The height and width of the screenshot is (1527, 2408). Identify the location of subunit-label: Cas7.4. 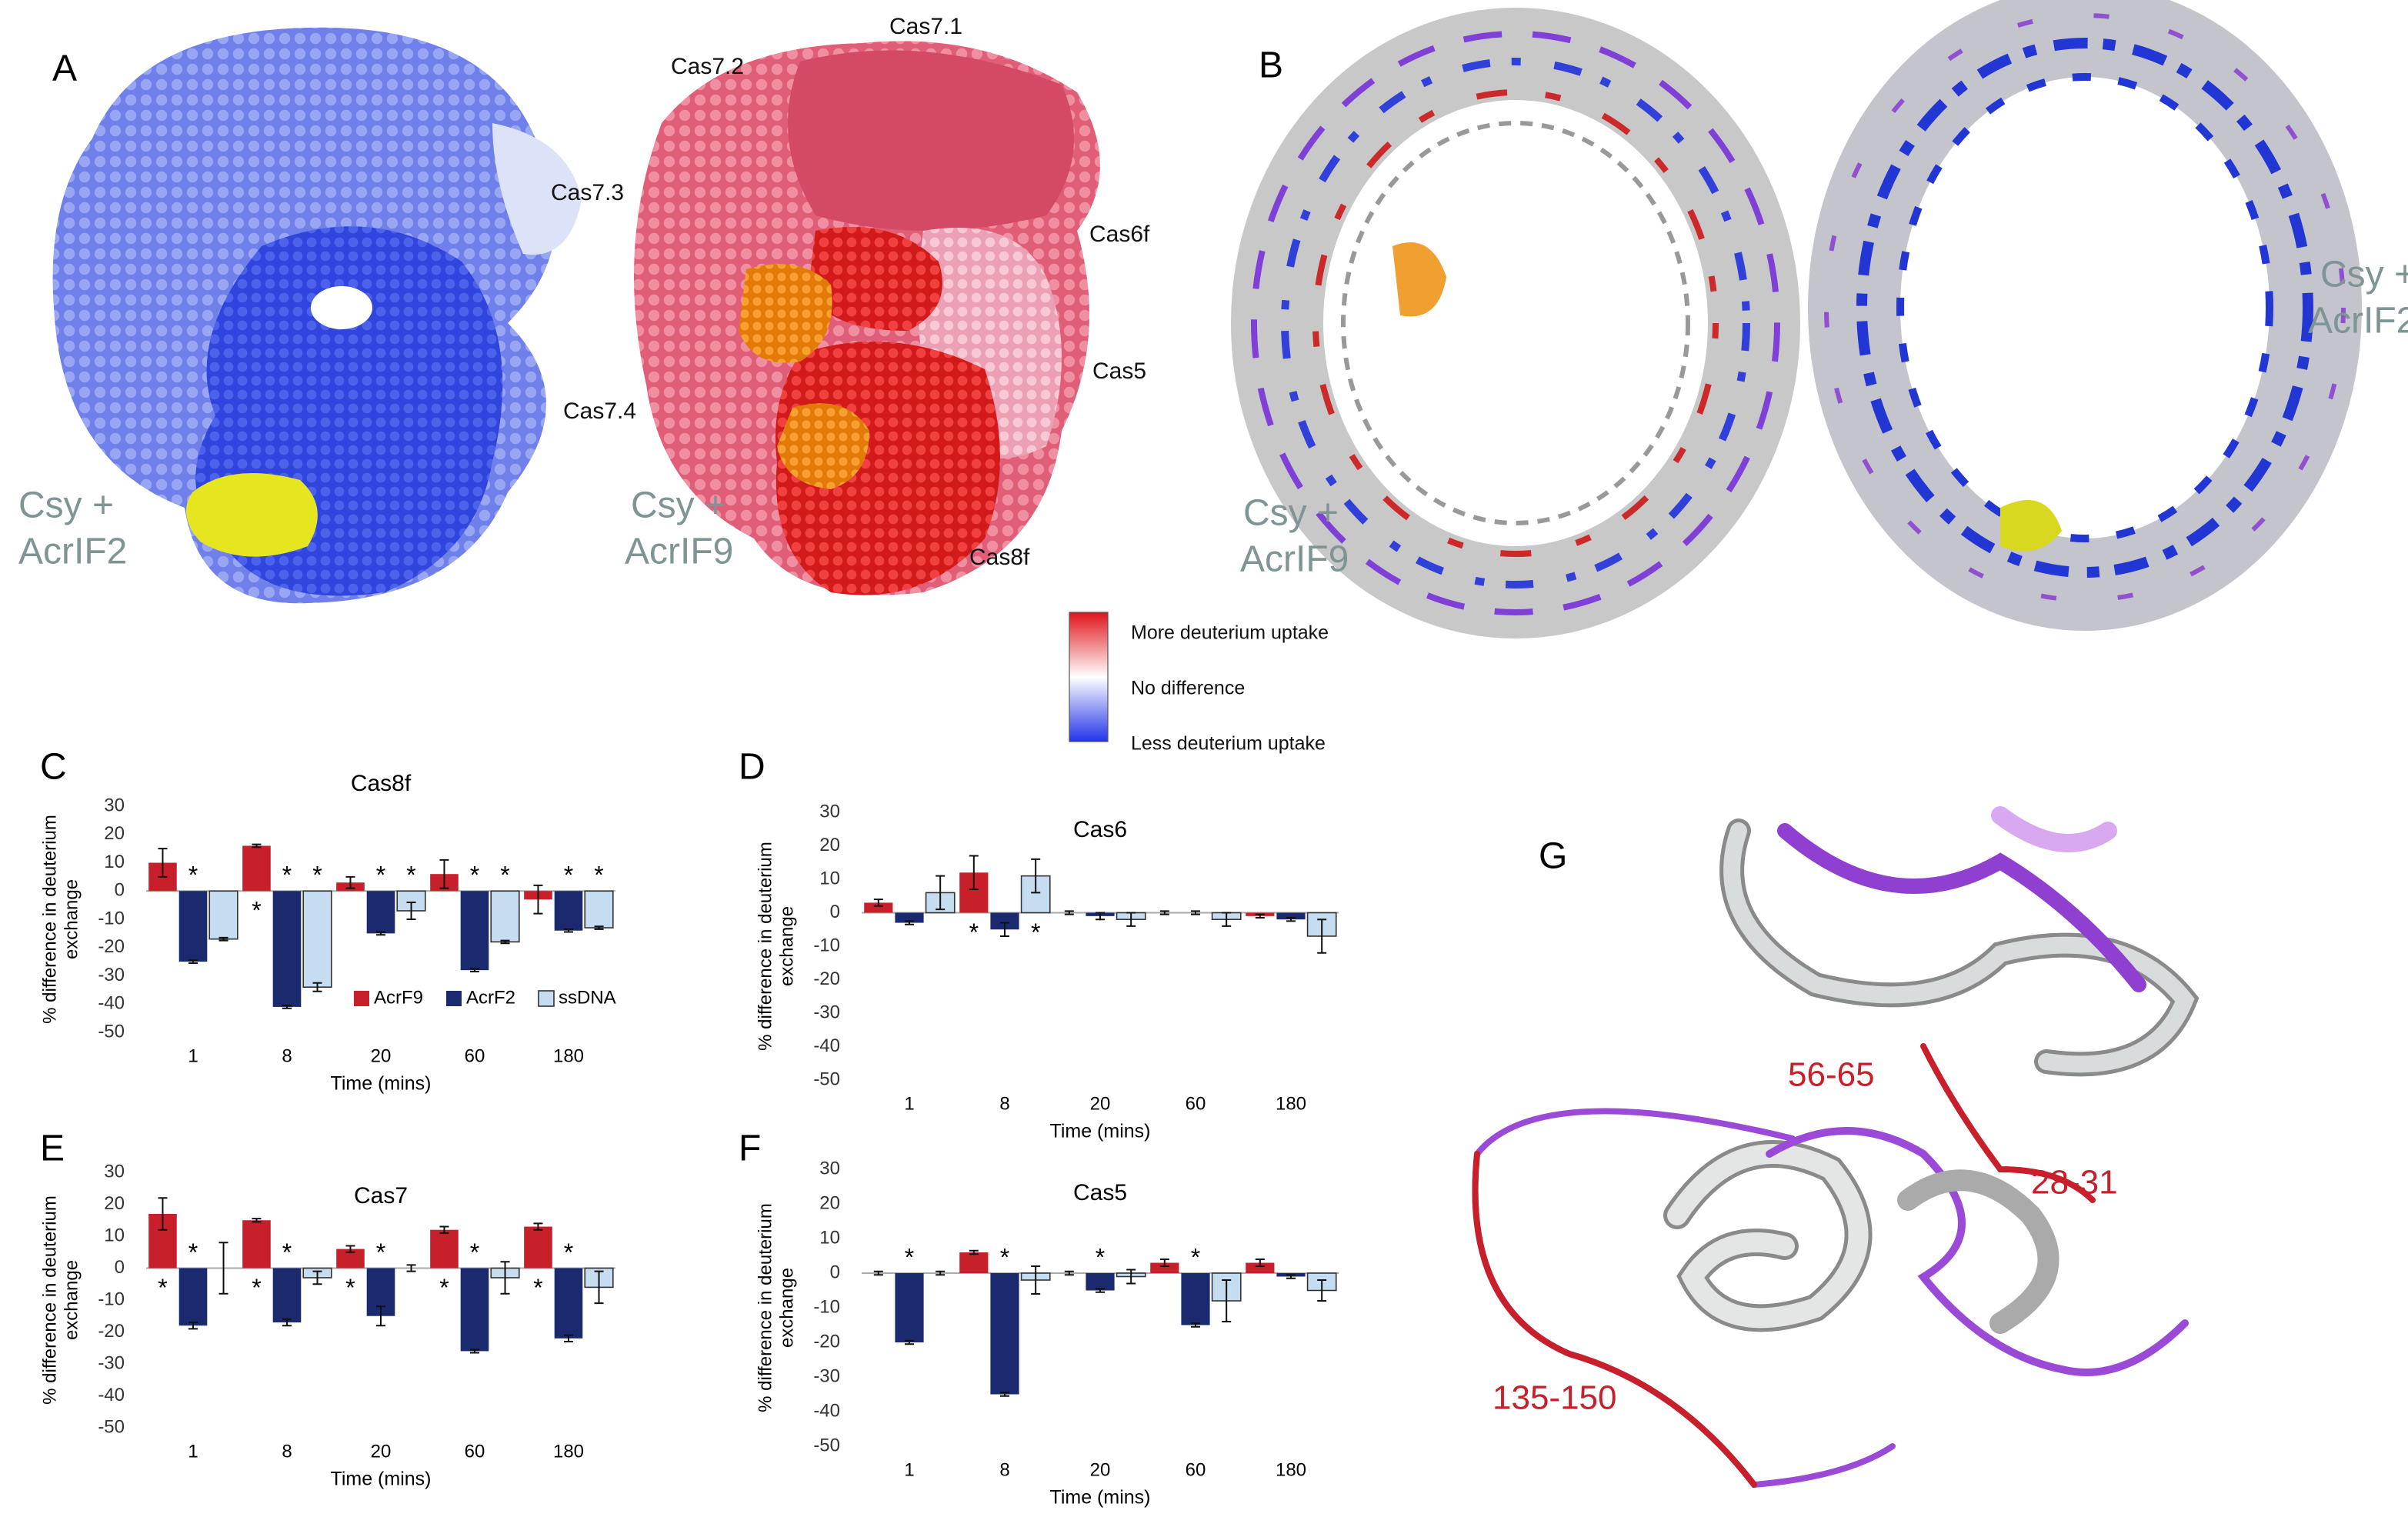
(599, 411).